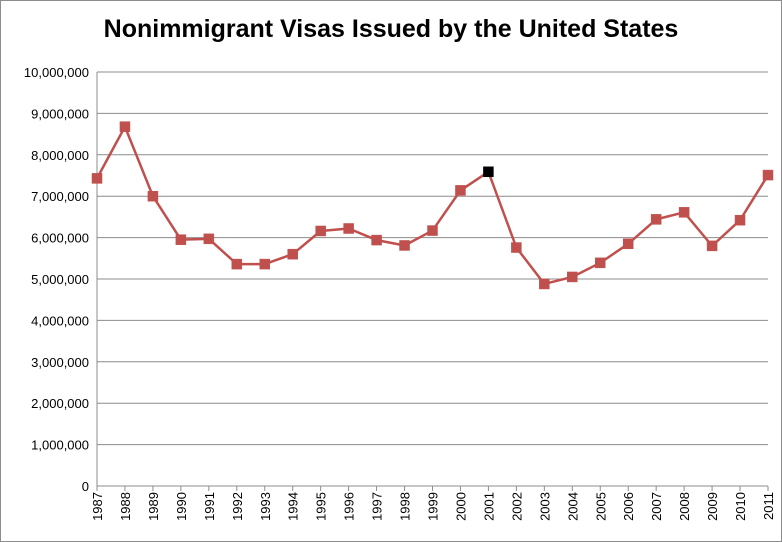 The image size is (782, 542). Describe the element at coordinates (656, 506) in the screenshot. I see `x-tick-label: 2007` at that location.